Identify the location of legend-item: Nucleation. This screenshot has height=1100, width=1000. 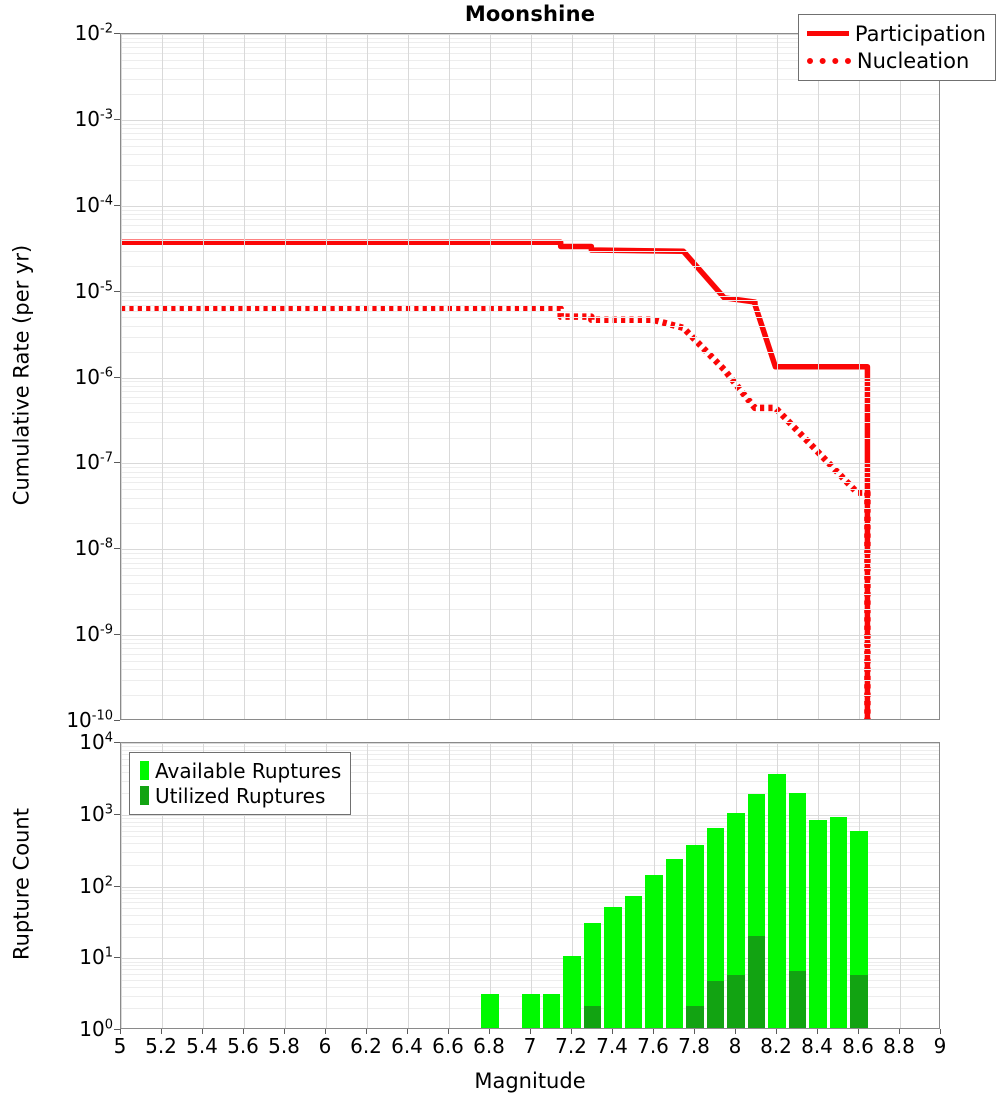
(896, 60).